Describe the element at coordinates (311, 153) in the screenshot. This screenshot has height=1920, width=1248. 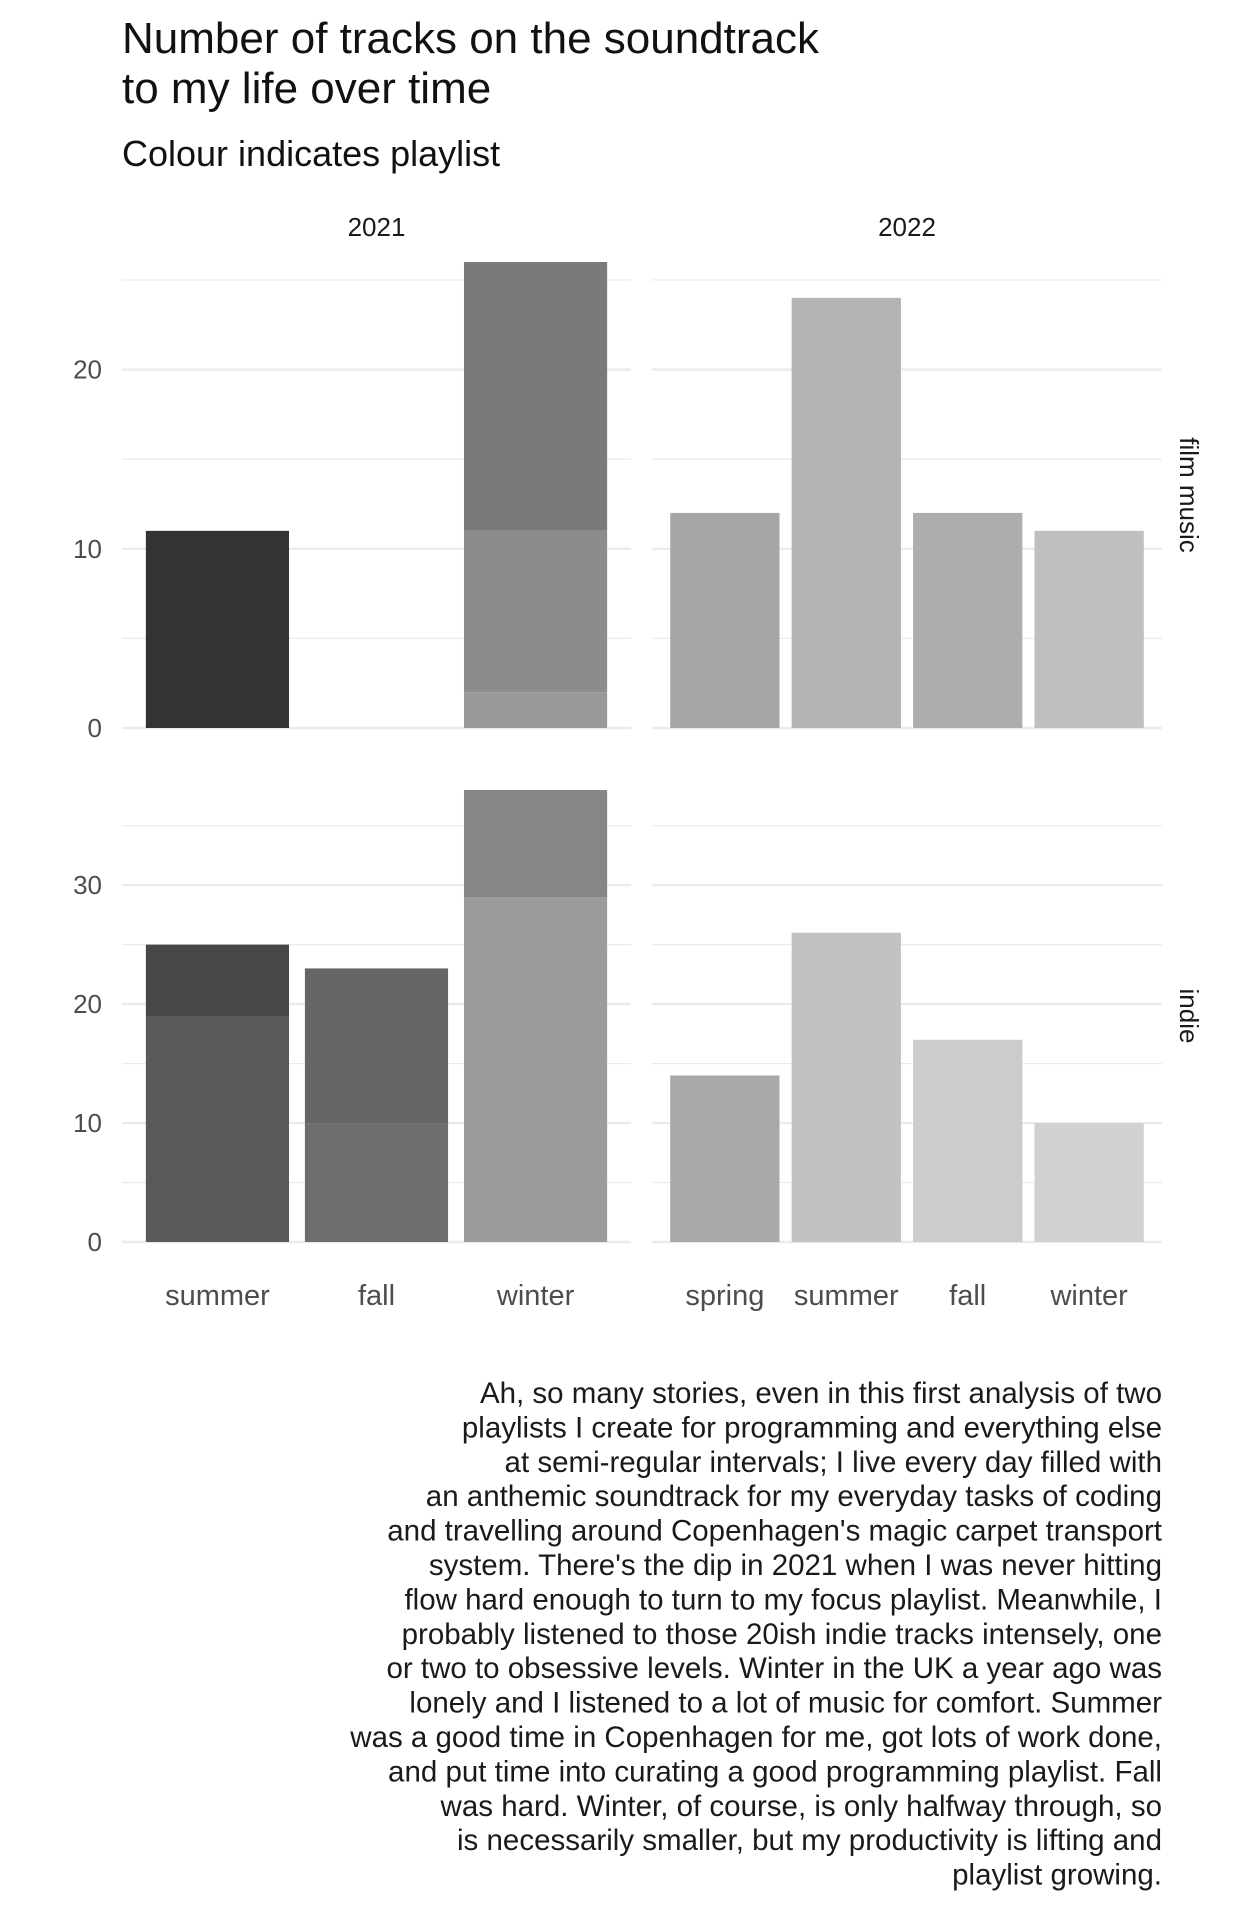
I see `chart-subtitle: Colour indicates playlist` at that location.